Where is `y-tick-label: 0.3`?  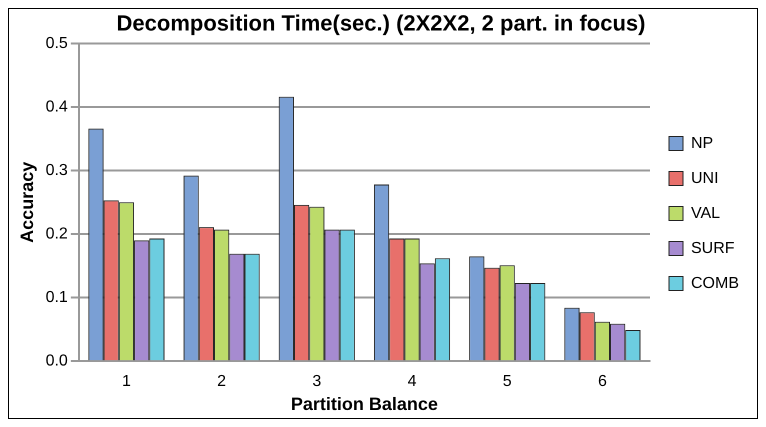
y-tick-label: 0.3 is located at coordinates (57, 170).